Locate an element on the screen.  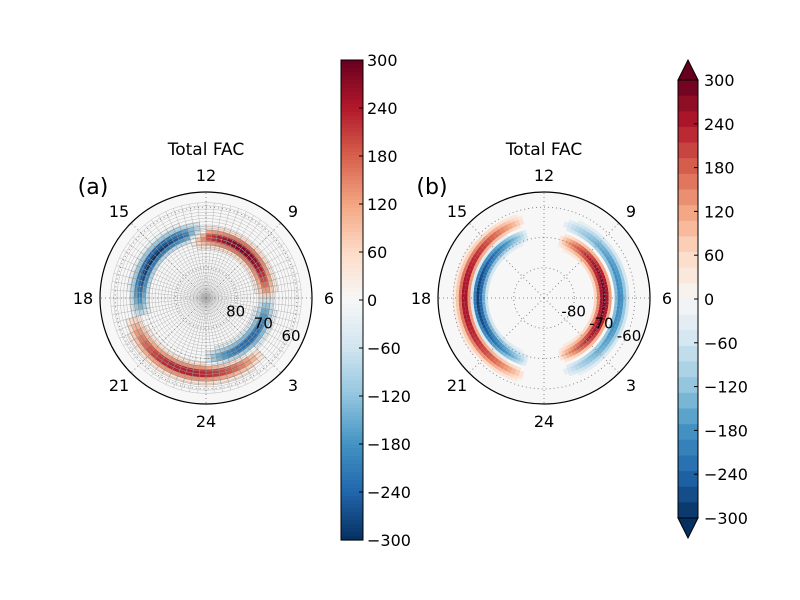
colorbar-b: 300 240 180 120 60 0 −60 −120 −180 −240 −300 is located at coordinates (712, 299).